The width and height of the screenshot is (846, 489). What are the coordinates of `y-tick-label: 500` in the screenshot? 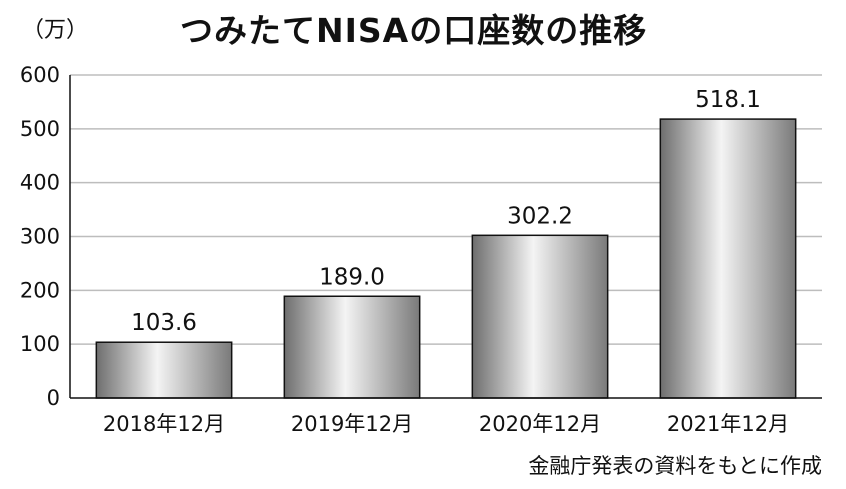 It's located at (40, 129).